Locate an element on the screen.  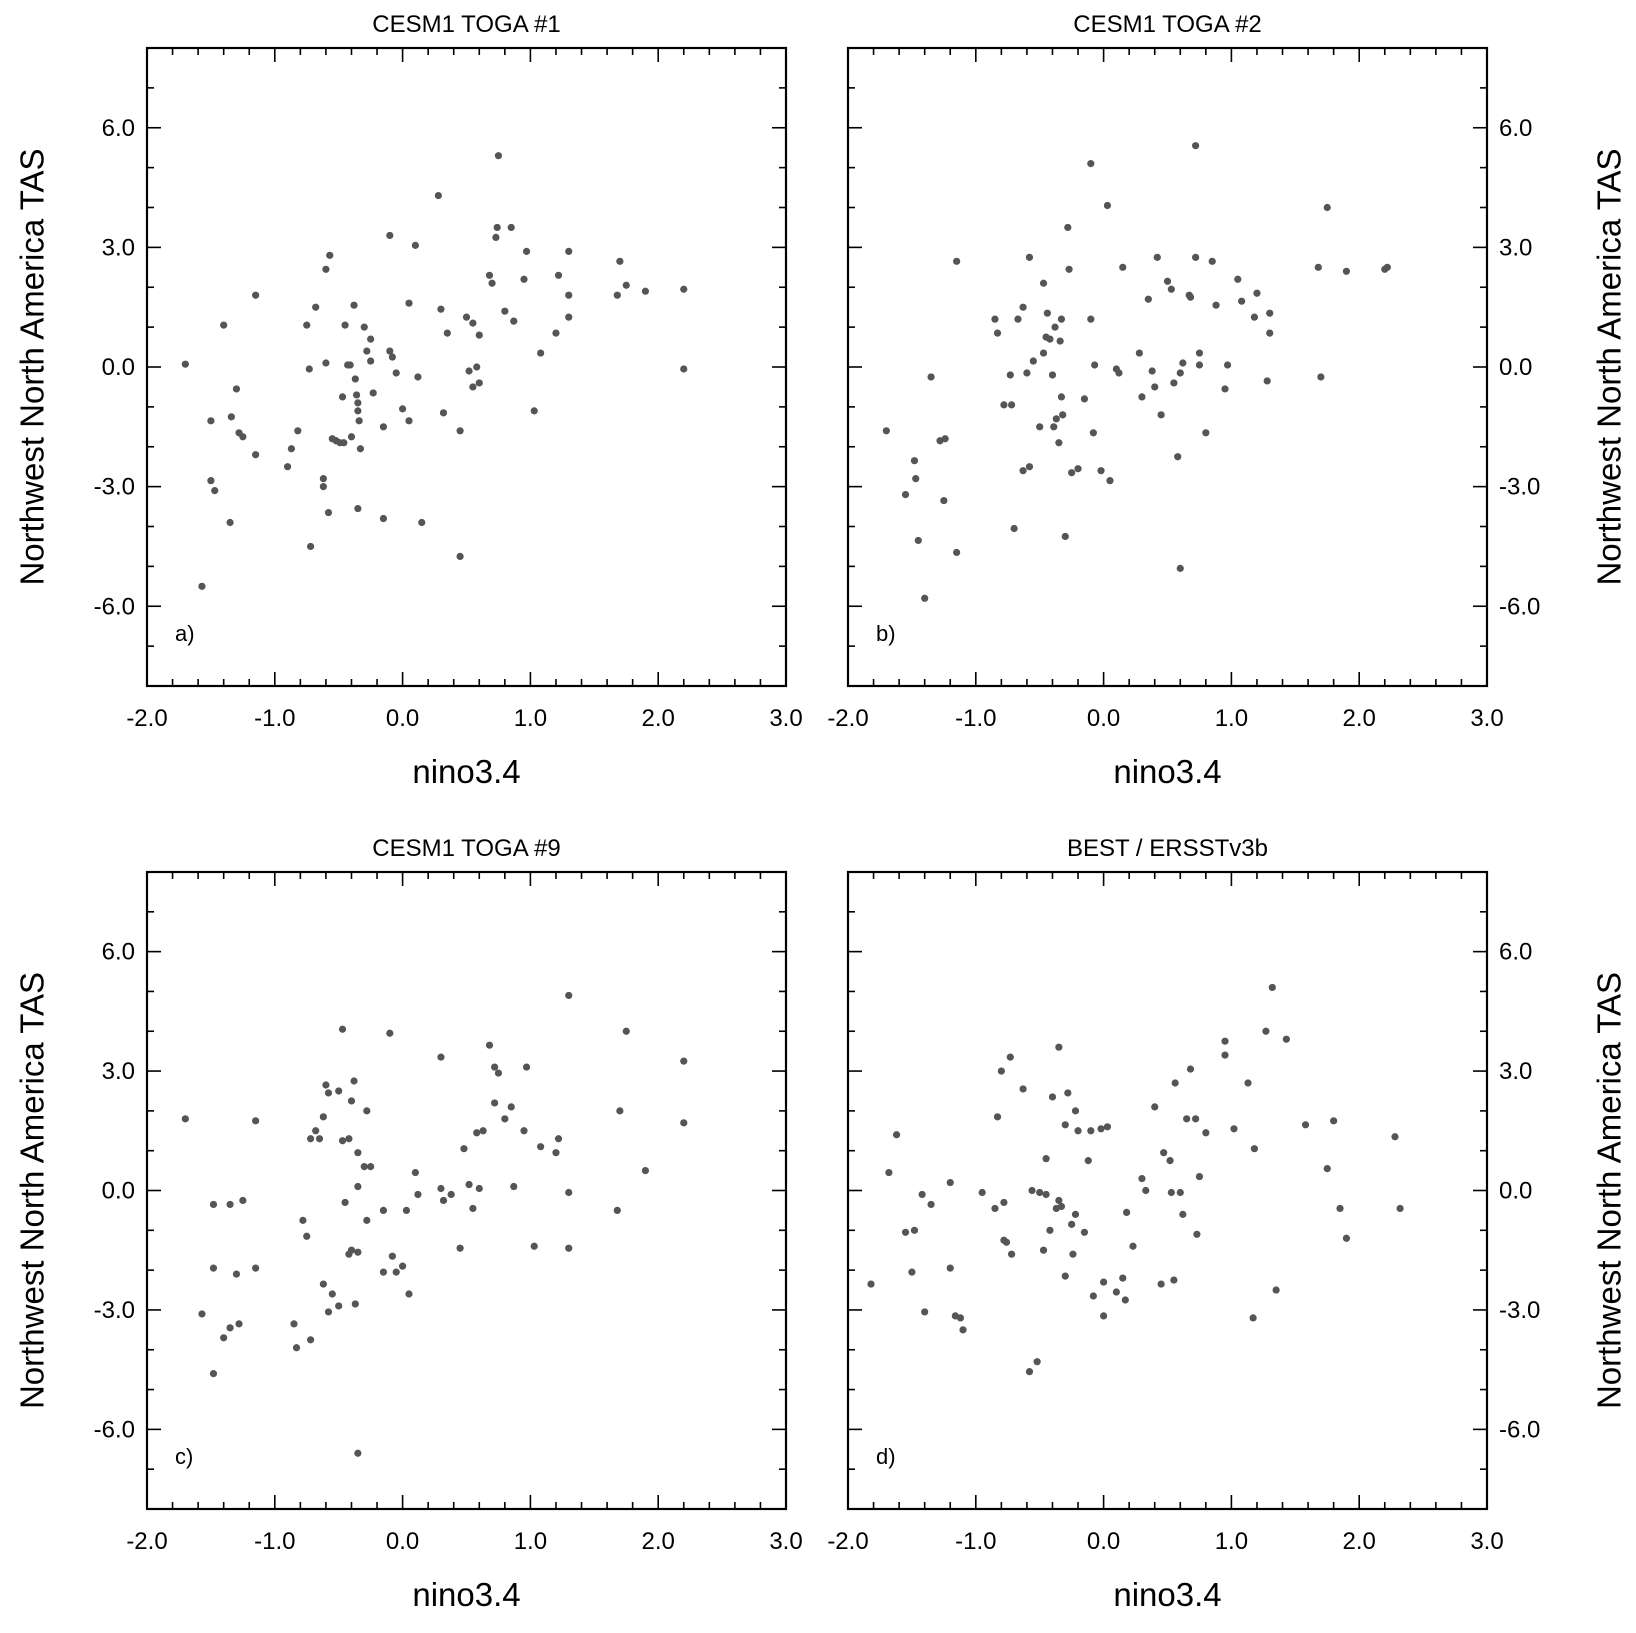
x-tick-label: -2.0 is located at coordinates (146, 718).